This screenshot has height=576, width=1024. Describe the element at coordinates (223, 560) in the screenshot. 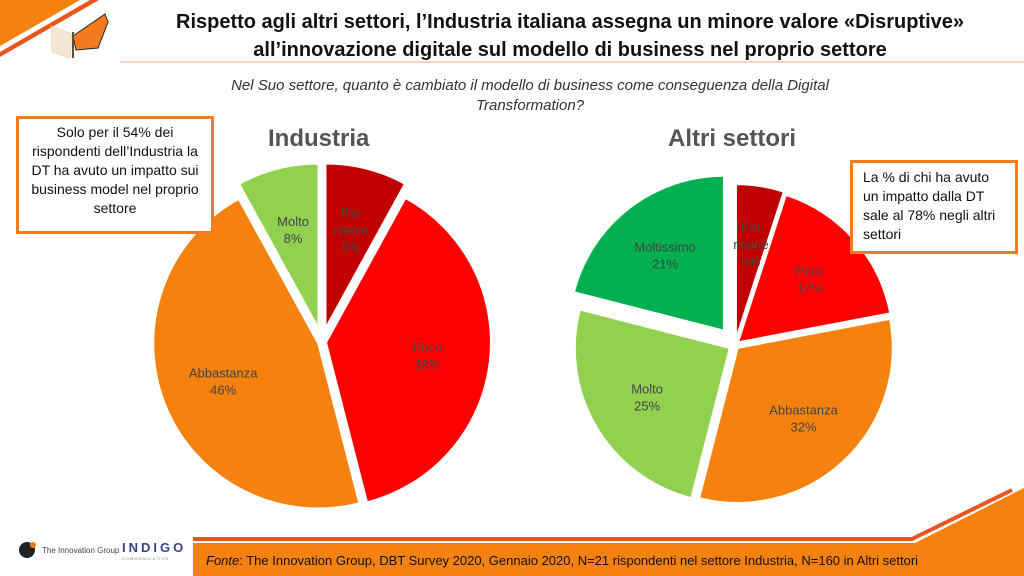

I see `source-label: Fonte` at that location.